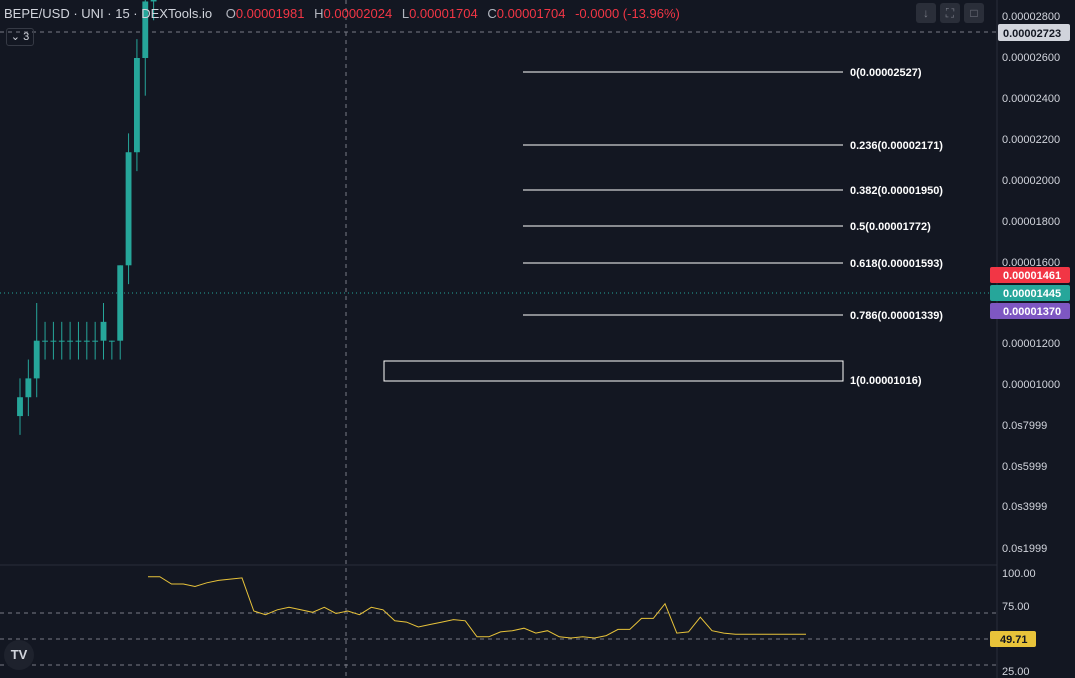 Image resolution: width=1075 pixels, height=678 pixels. Describe the element at coordinates (1024, 426) in the screenshot. I see `price-tick-label: 0.0s7999` at that location.